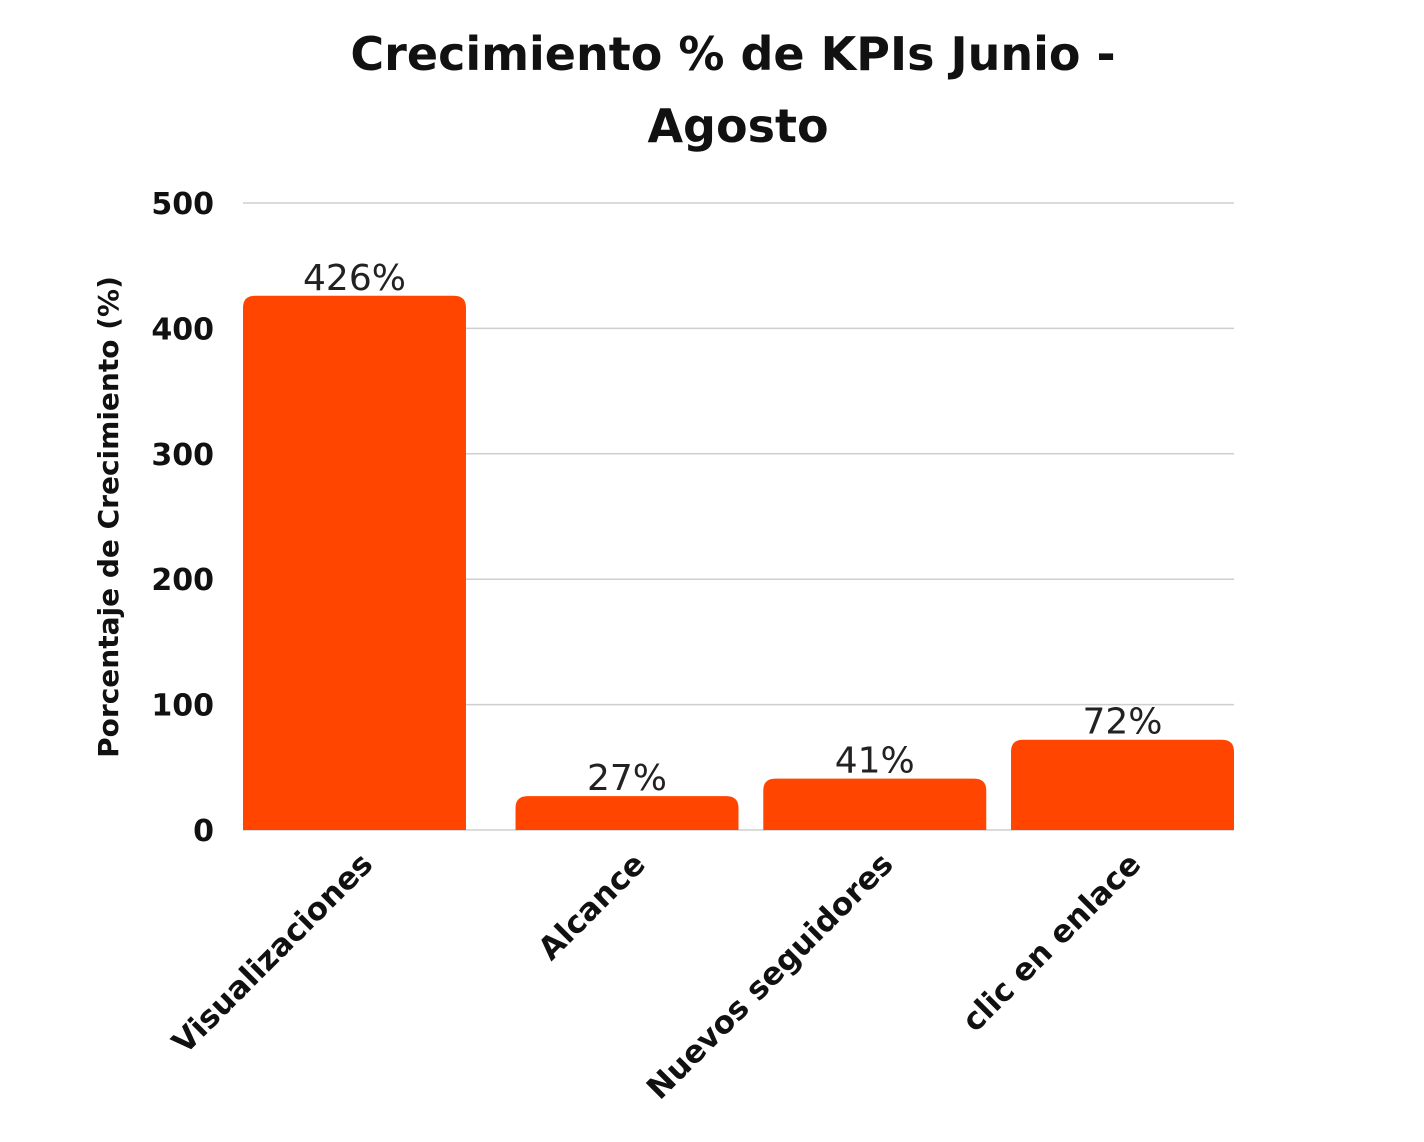 This screenshot has width=1424, height=1142. I want to click on data-label-visualizaciones: 426%, so click(354, 278).